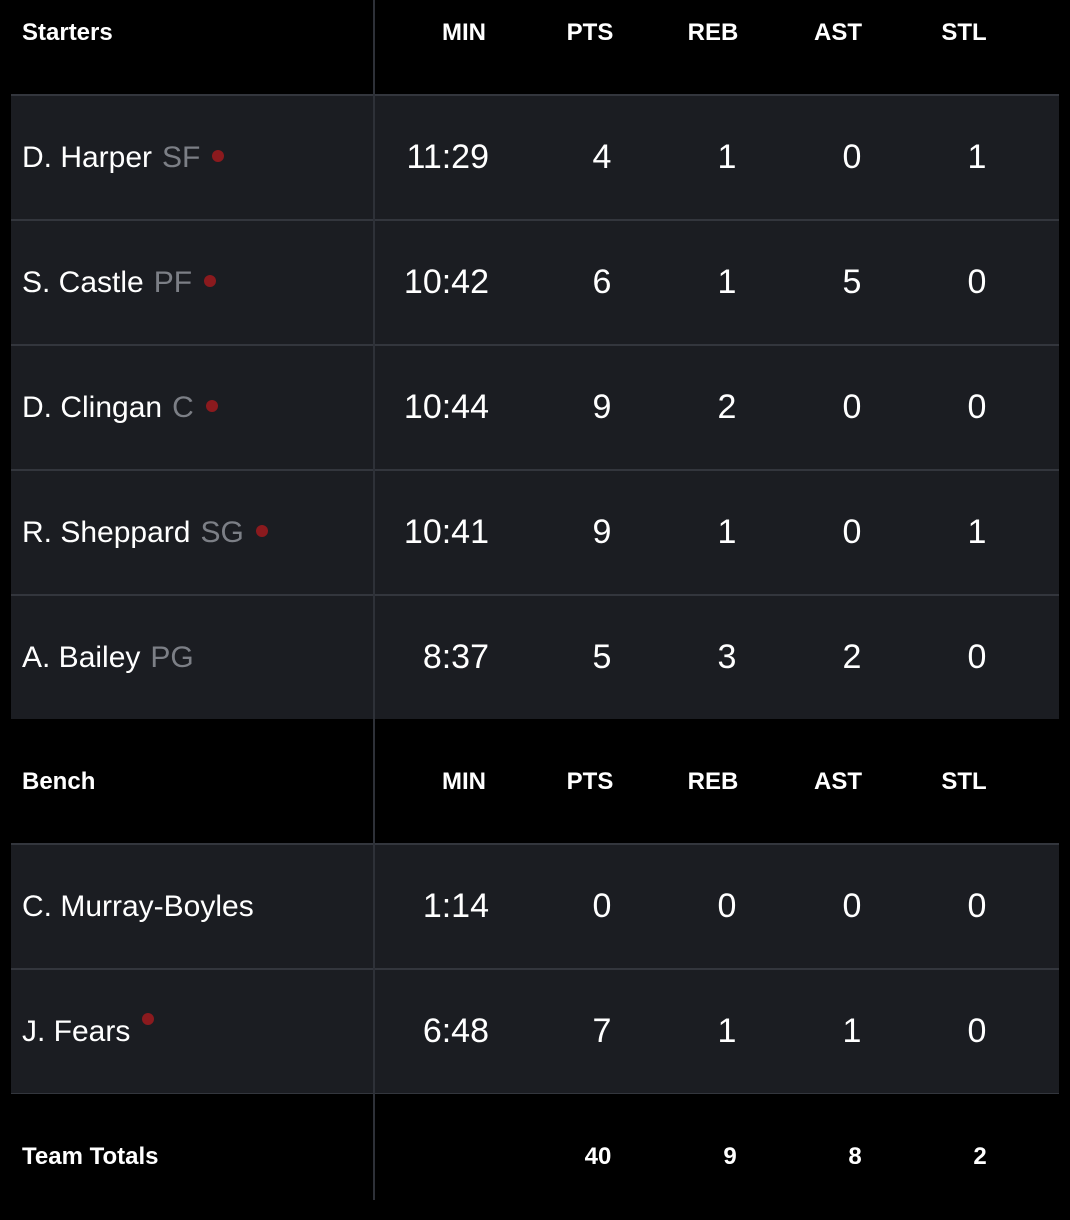  What do you see at coordinates (535, 781) in the screenshot?
I see `bench-header: Bench MIN PTS REB AST STL` at bounding box center [535, 781].